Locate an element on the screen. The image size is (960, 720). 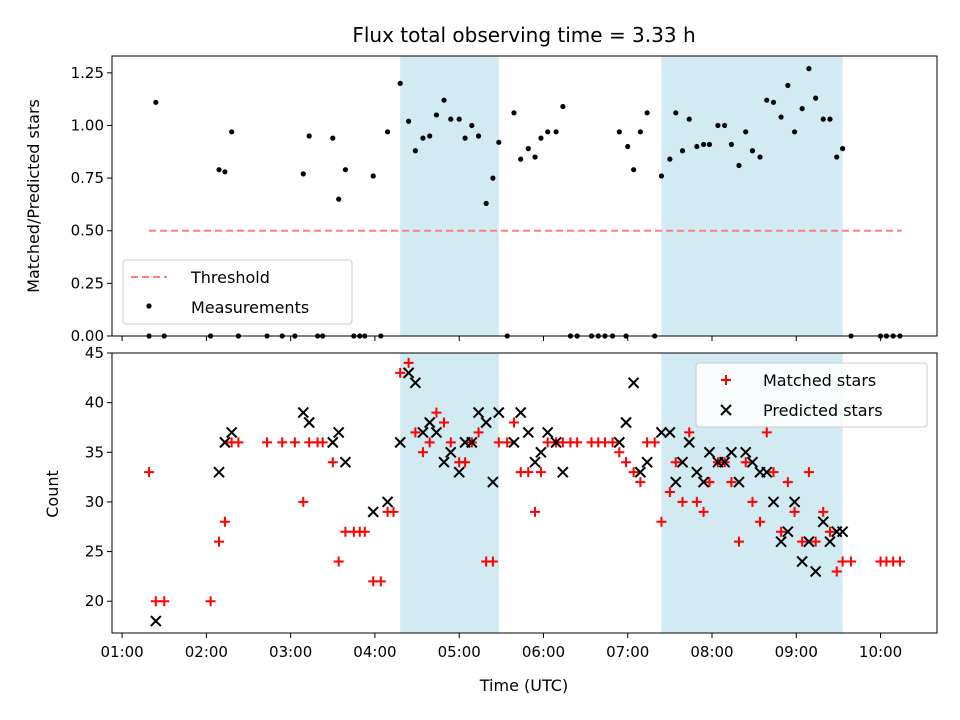
y-tick-label: 20 is located at coordinates (94, 601).